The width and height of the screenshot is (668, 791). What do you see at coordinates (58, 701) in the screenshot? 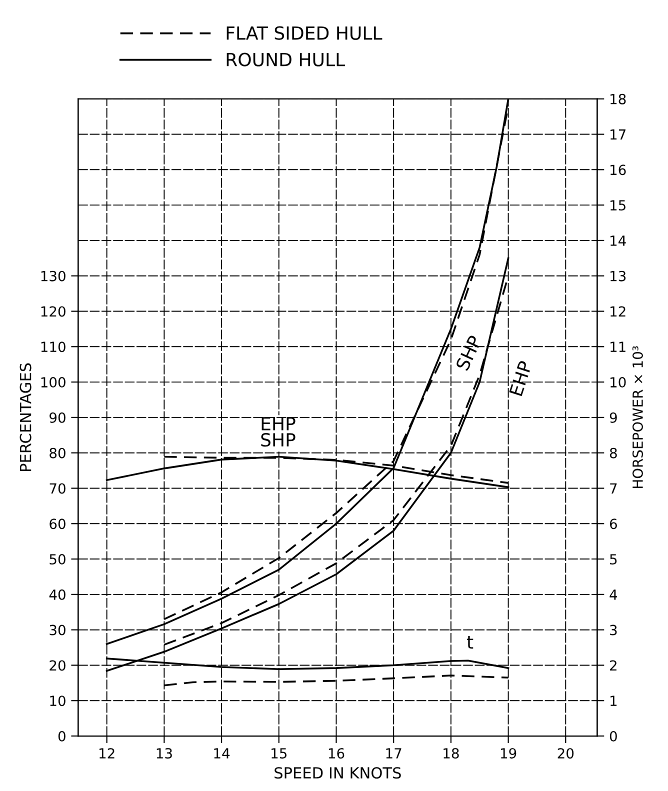
I see `y-tick-label: 10` at bounding box center [58, 701].